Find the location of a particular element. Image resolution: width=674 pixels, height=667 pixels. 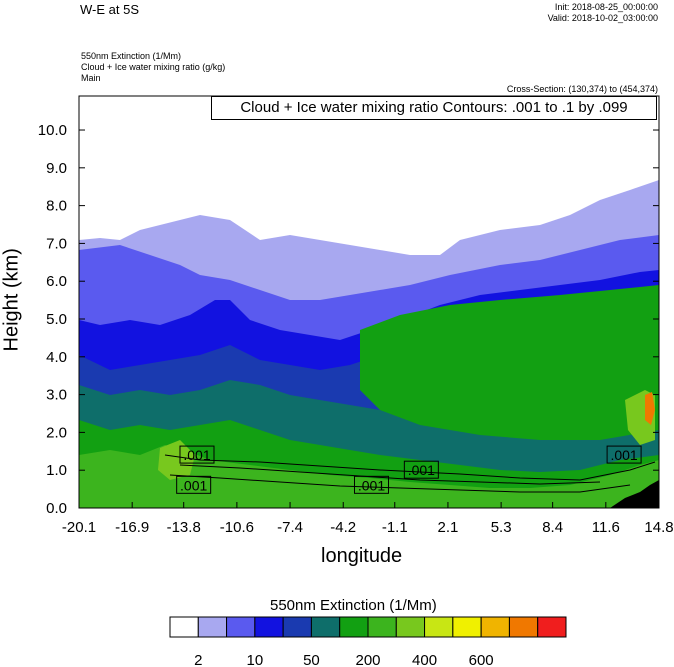

y-tick-label: 7.0 is located at coordinates (56, 243).